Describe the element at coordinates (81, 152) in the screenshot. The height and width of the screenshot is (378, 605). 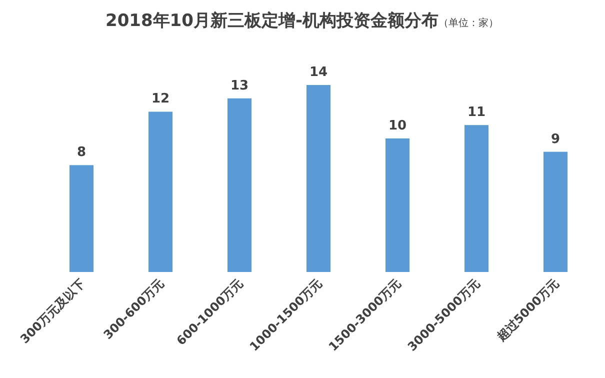
I see `data-label: 8` at that location.